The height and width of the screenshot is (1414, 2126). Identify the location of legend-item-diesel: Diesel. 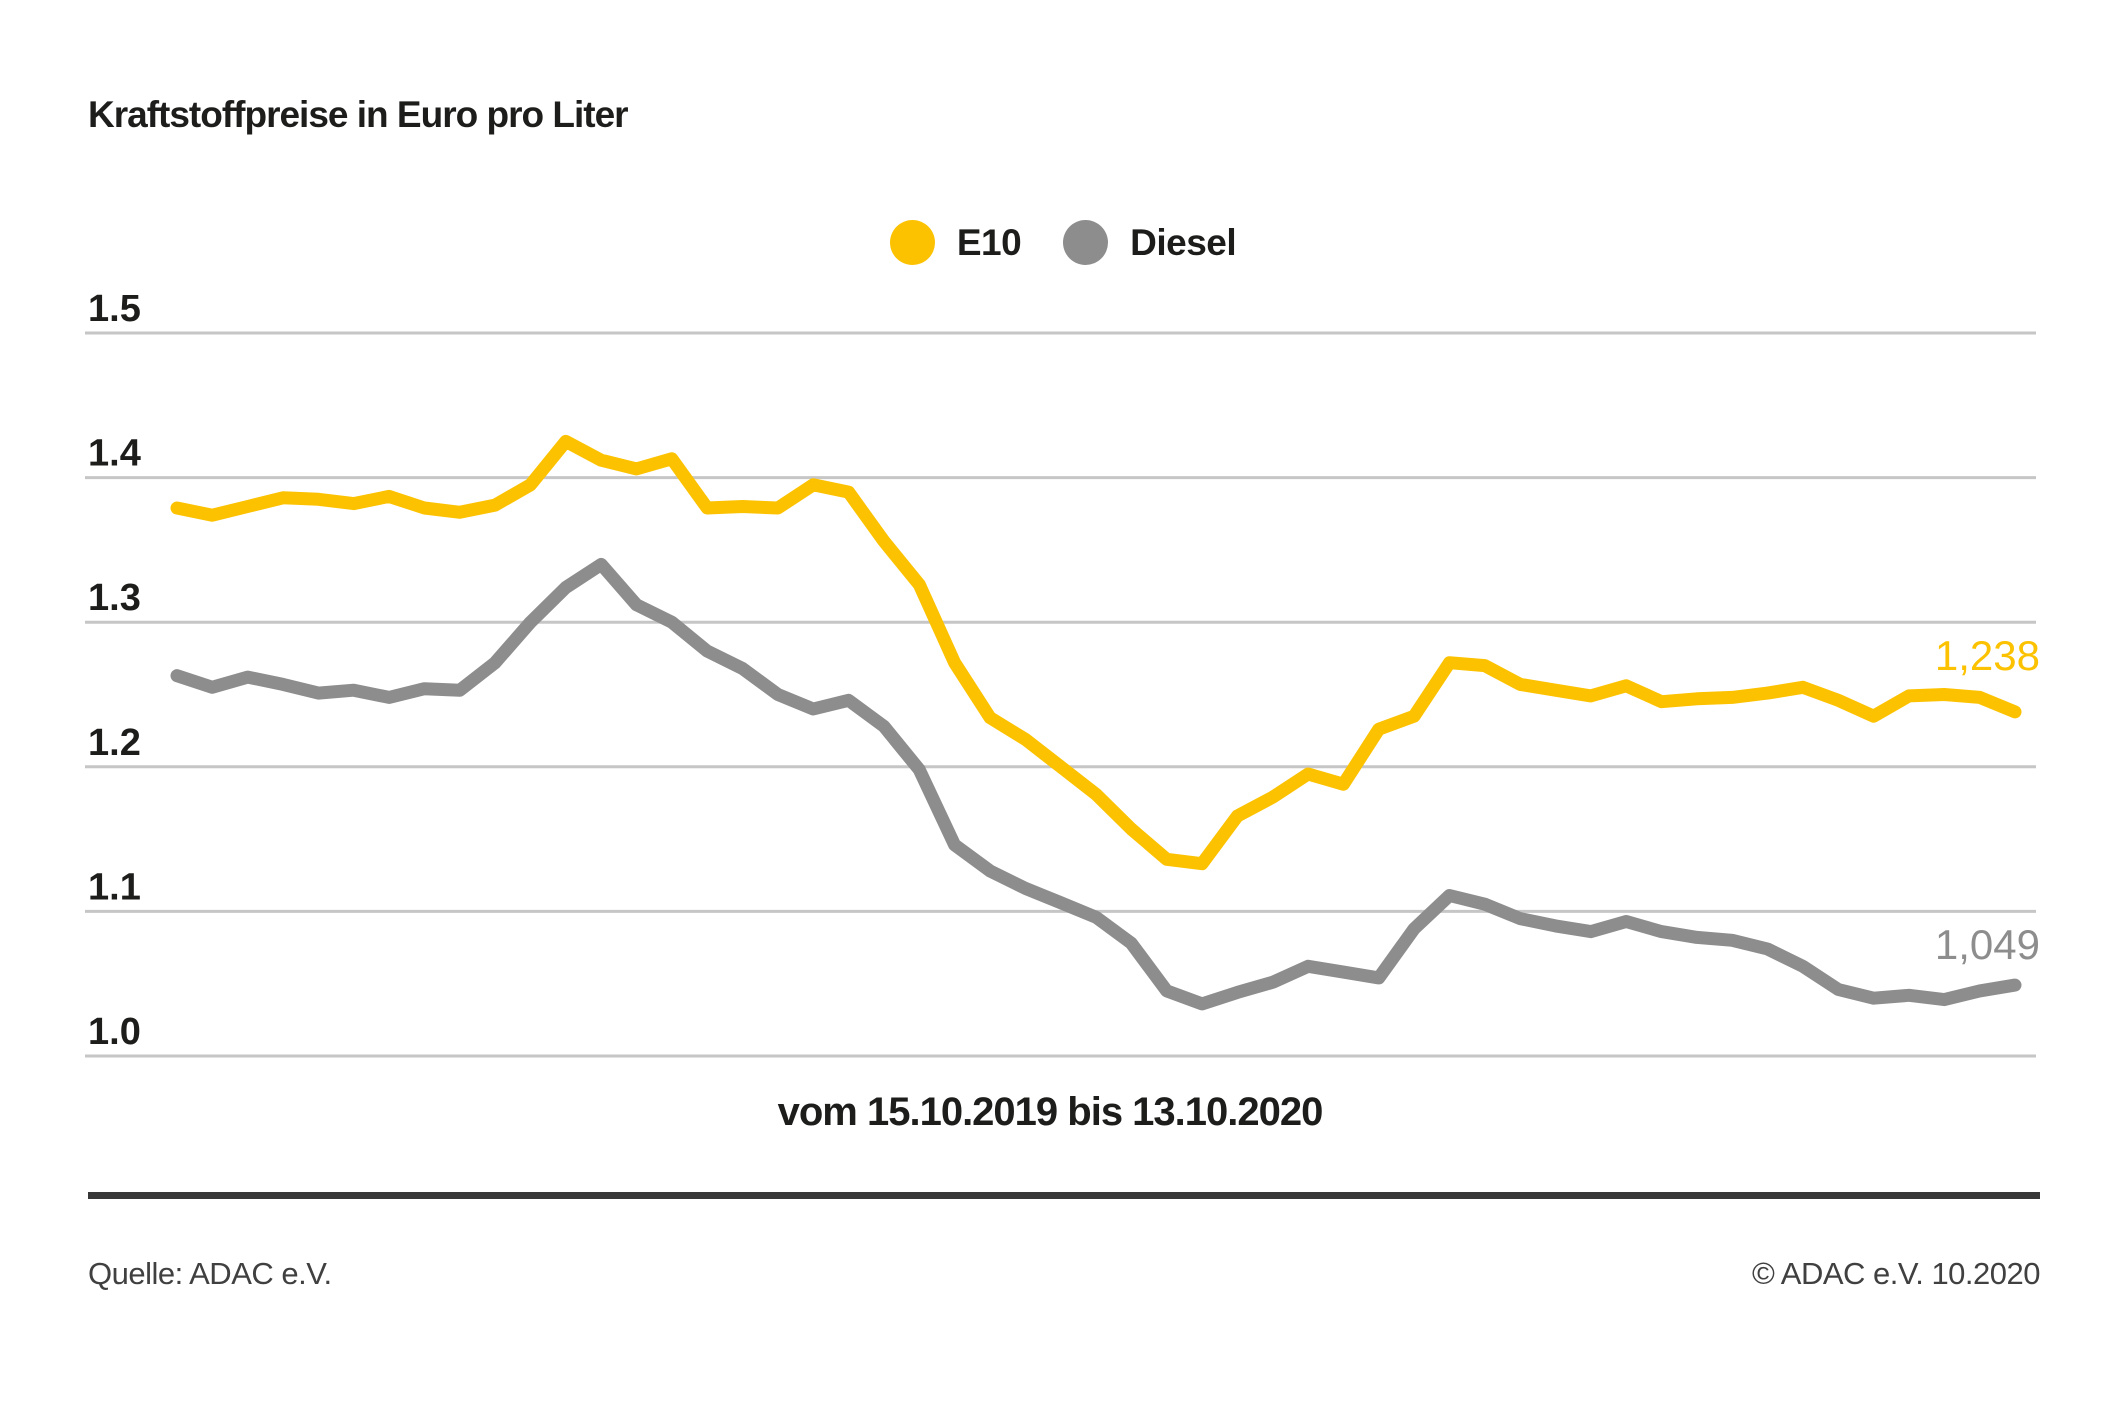
(1150, 242).